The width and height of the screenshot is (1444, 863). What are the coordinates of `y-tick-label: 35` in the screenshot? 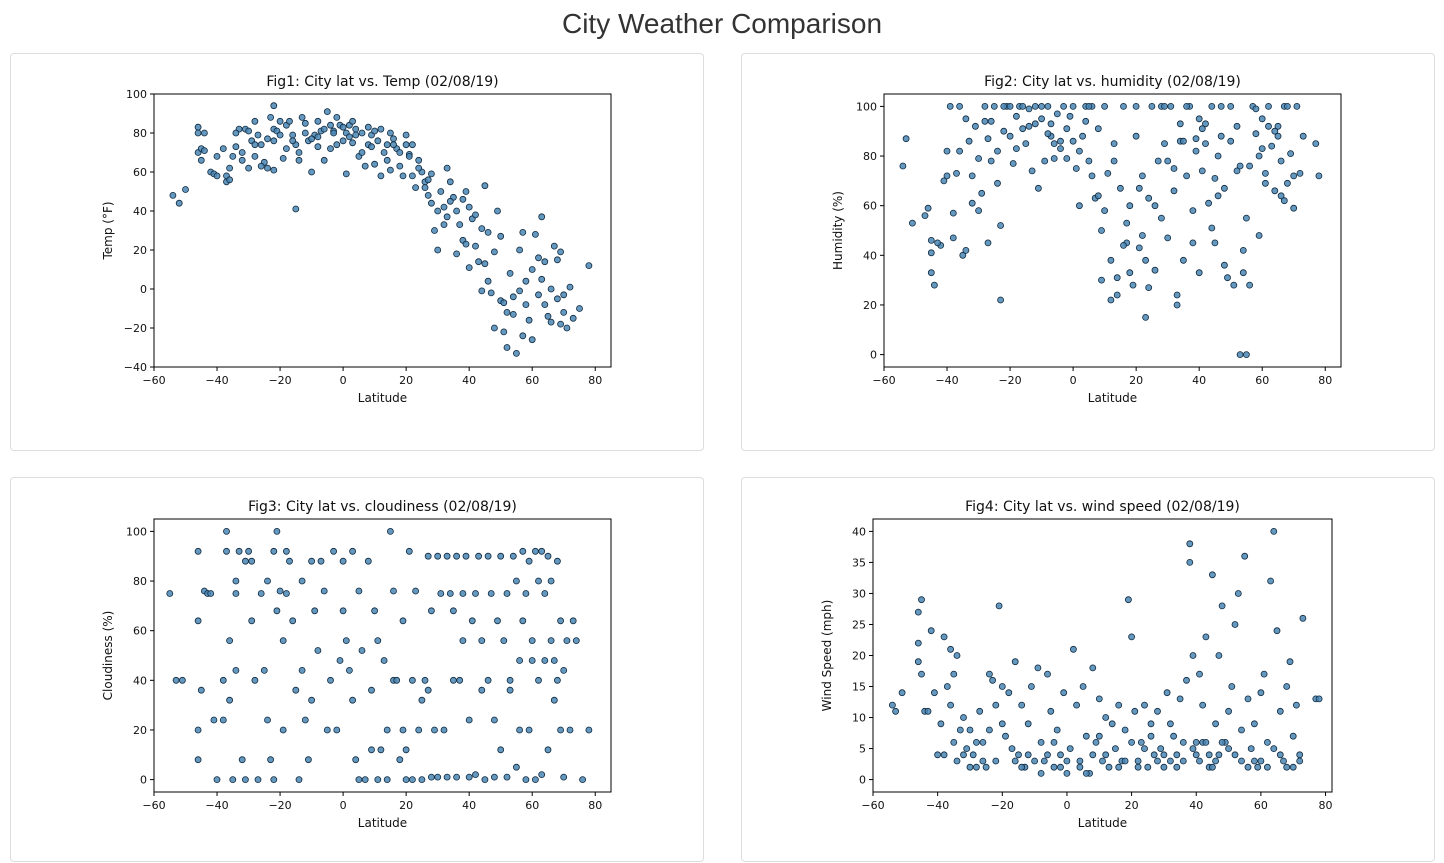 It's located at (859, 562).